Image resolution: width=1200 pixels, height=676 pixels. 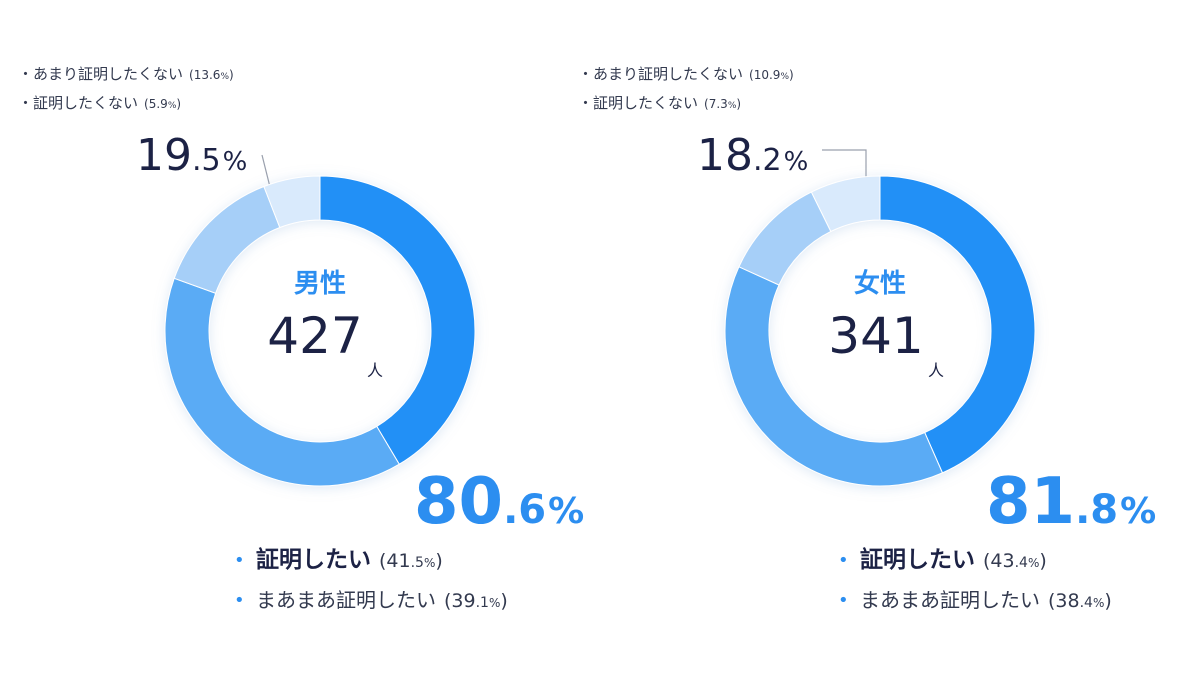 What do you see at coordinates (880, 283) in the screenshot?
I see `center-label: 女性` at bounding box center [880, 283].